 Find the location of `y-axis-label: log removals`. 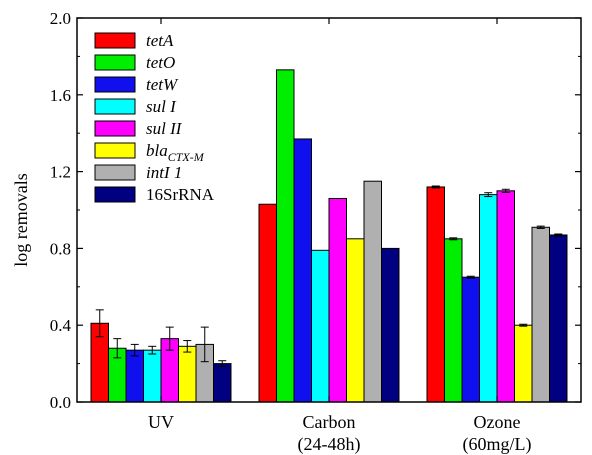

y-axis-label: log removals is located at coordinates (21, 219).